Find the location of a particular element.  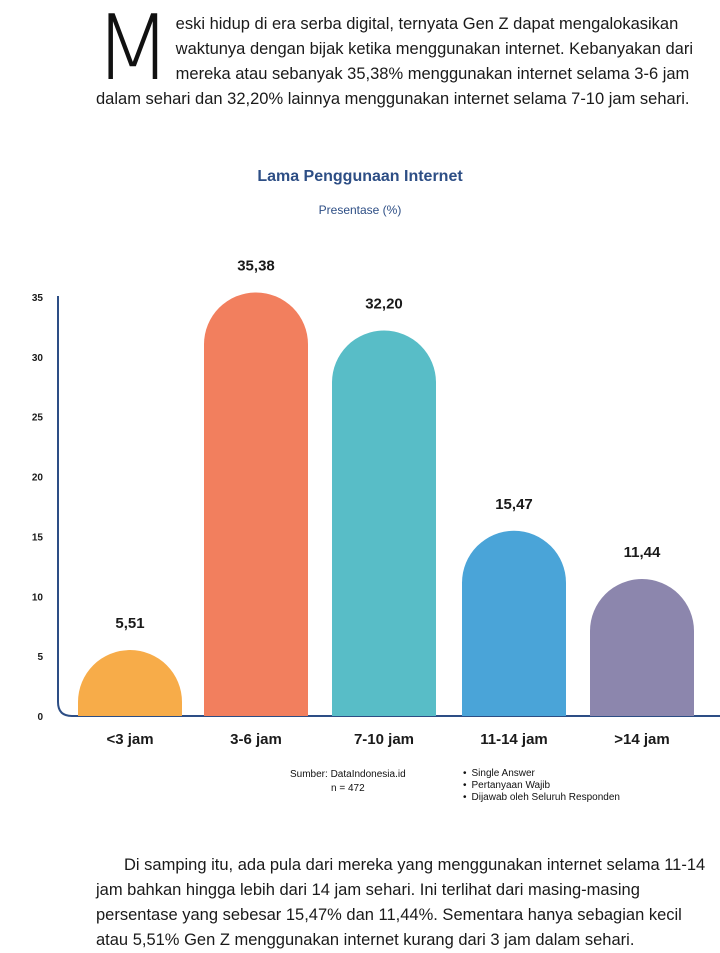

note-item: Dijawab oleh Seluruh Responden is located at coordinates (541, 798).